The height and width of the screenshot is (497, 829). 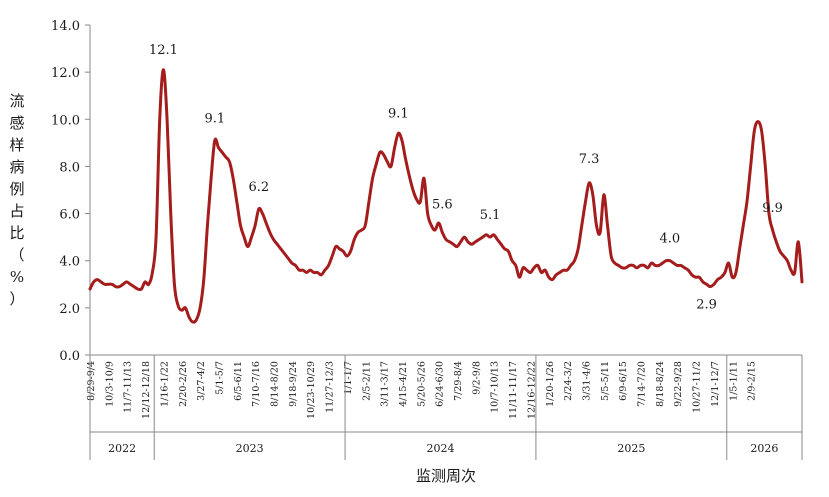 What do you see at coordinates (69, 262) in the screenshot?
I see `y-tick-label: 4.0` at bounding box center [69, 262].